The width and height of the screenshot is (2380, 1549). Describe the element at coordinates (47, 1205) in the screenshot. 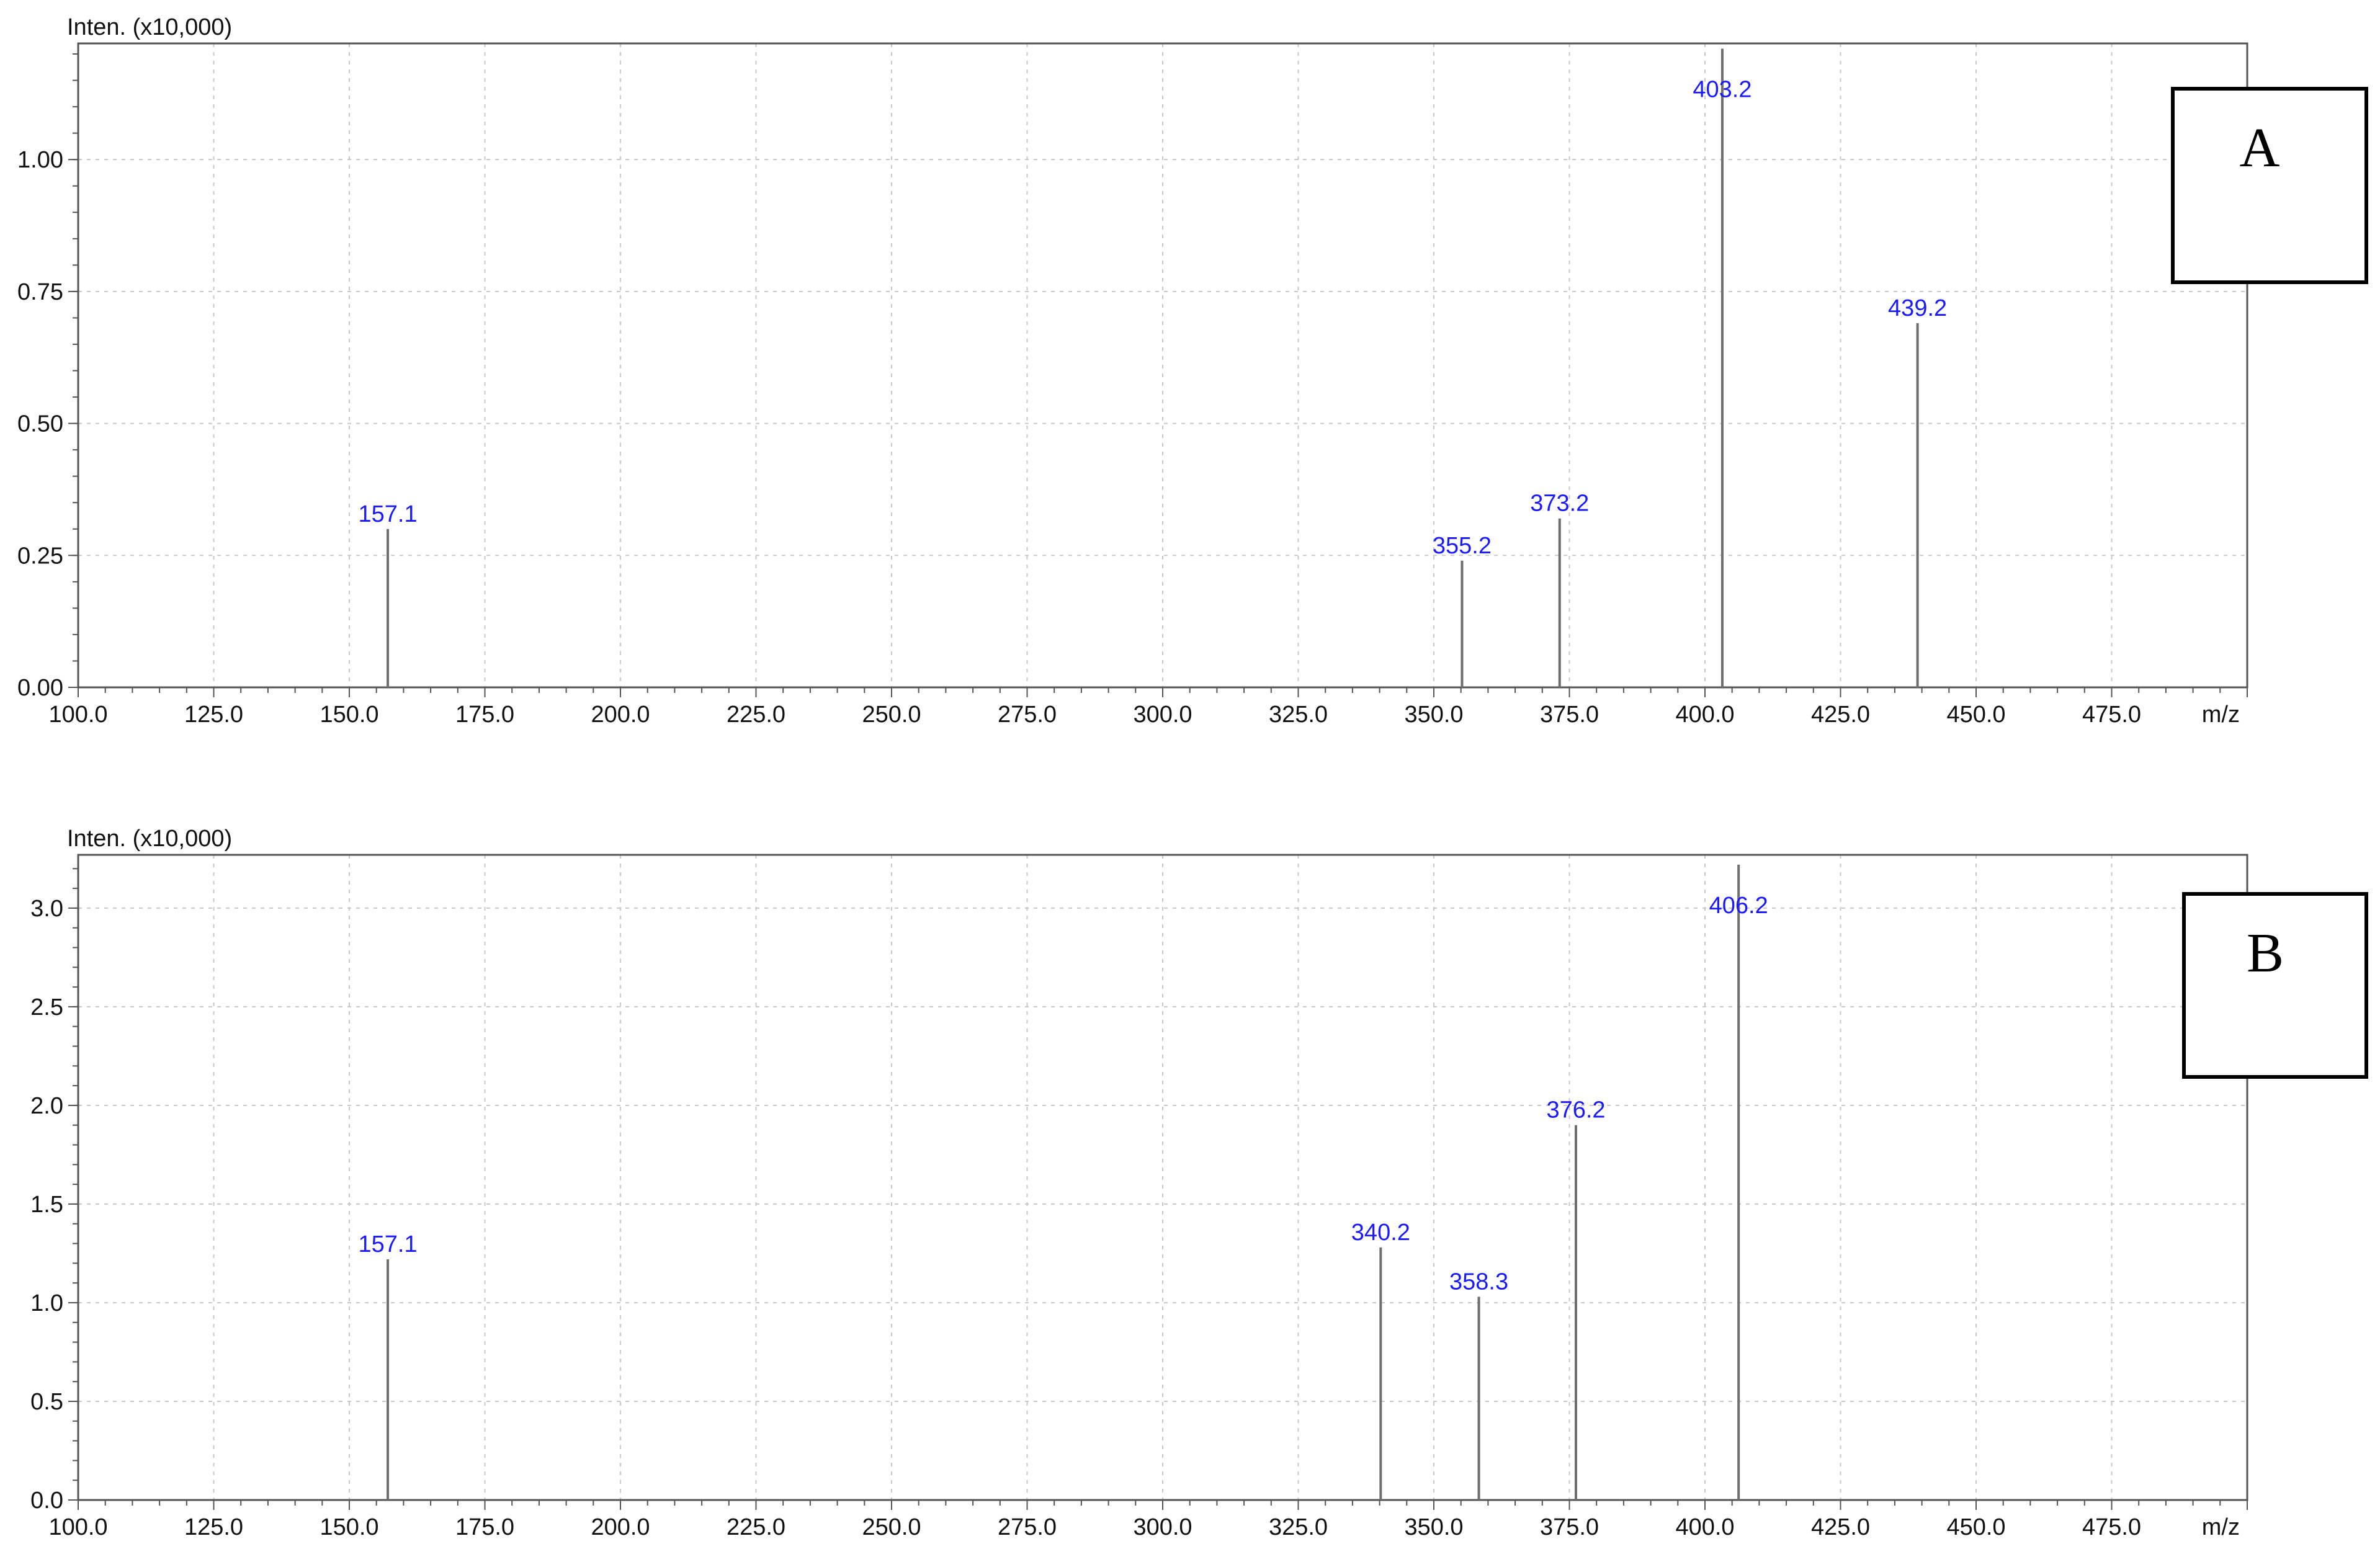

I see `y-tick-label: 1.5` at that location.